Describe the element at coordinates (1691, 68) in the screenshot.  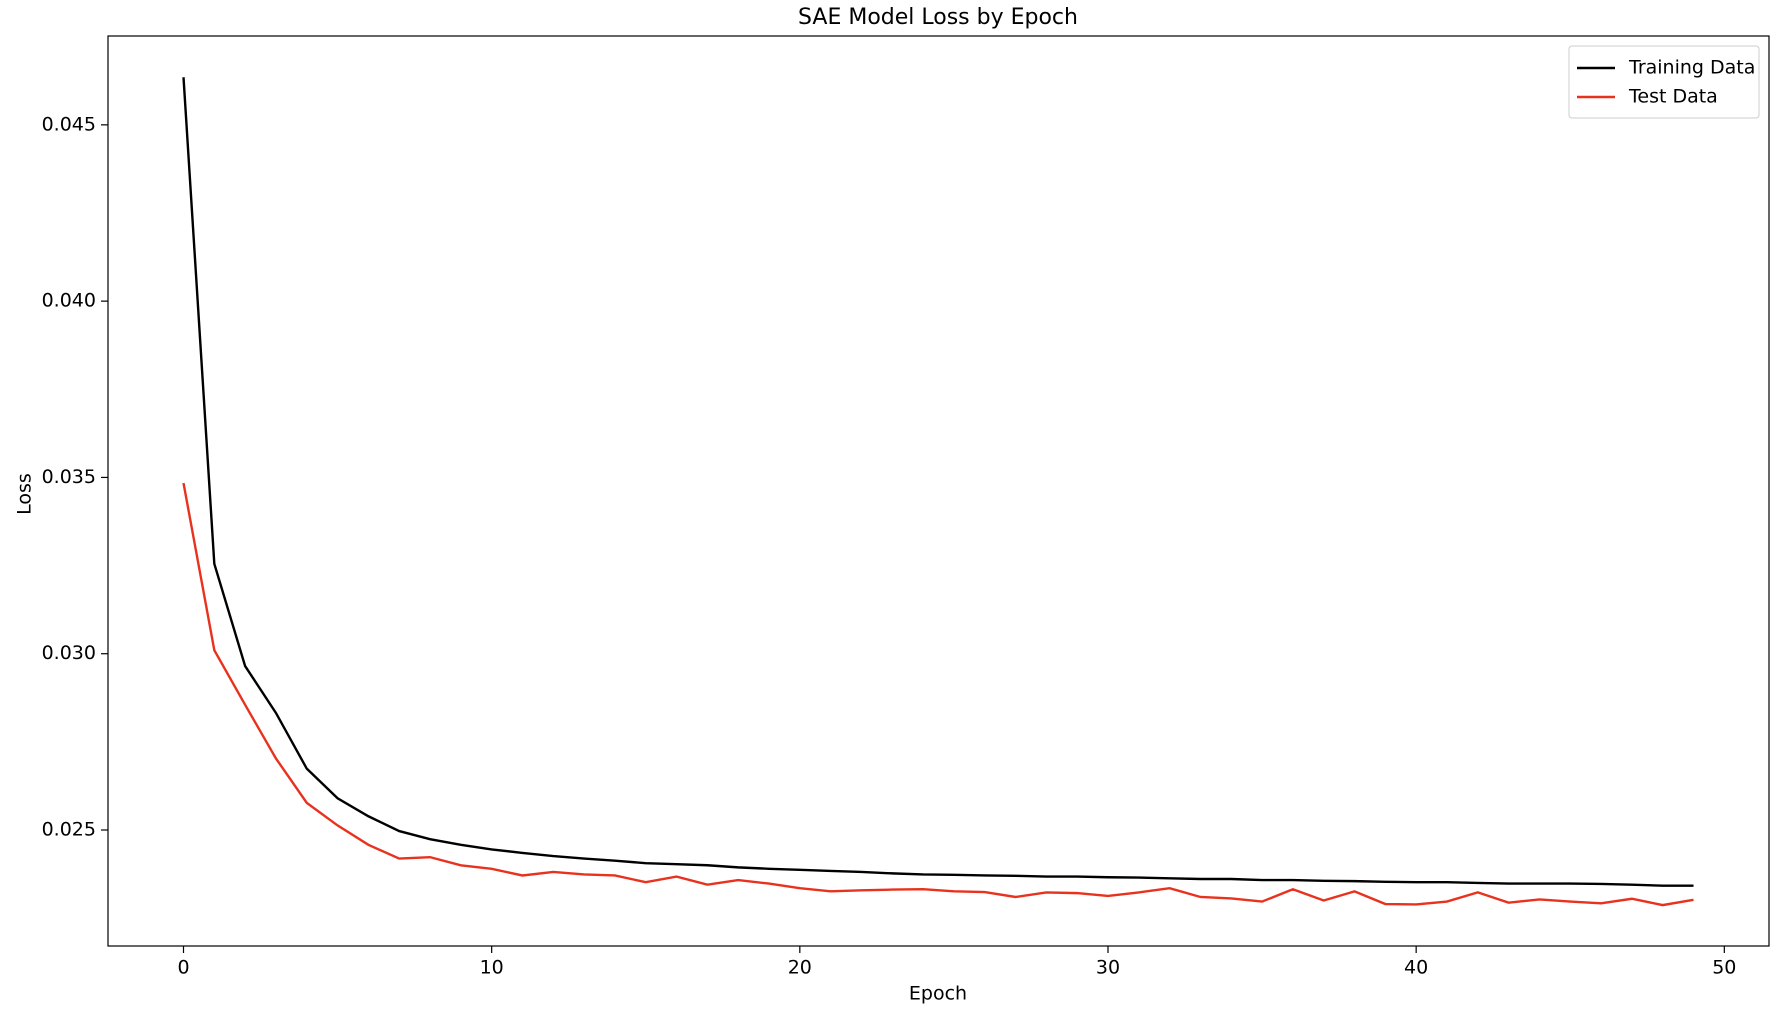
I see `legend-label: Training Data` at that location.